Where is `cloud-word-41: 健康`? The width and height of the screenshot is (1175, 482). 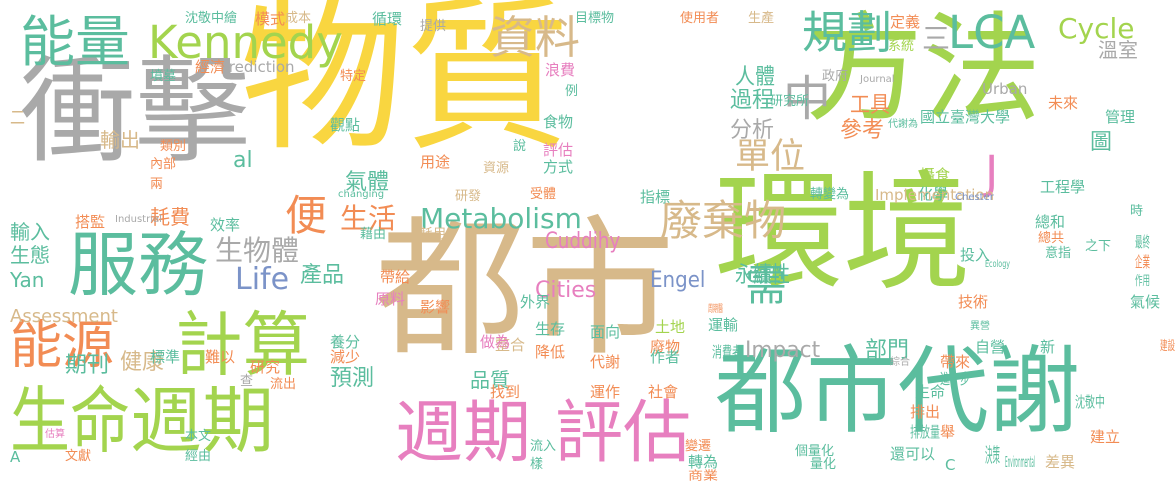 cloud-word-41: 健康 is located at coordinates (142, 362).